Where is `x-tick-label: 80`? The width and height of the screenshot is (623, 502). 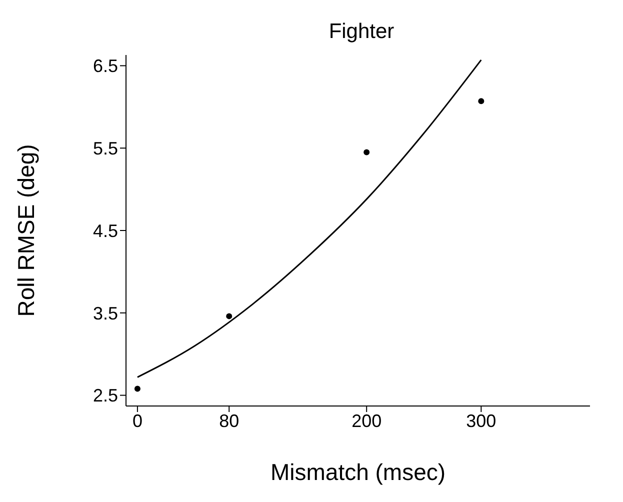 x-tick-label: 80 is located at coordinates (229, 420).